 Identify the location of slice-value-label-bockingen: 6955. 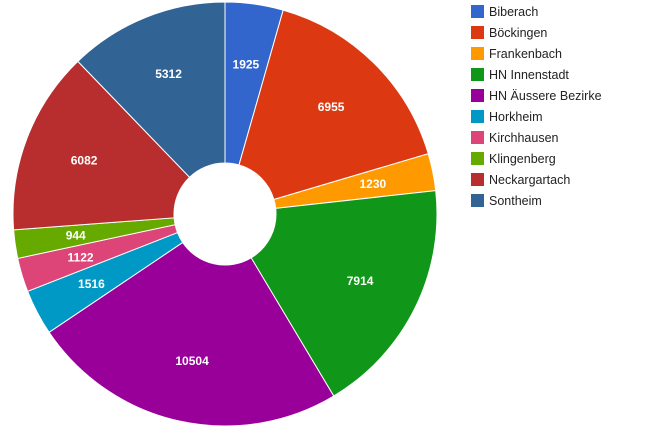
(331, 107).